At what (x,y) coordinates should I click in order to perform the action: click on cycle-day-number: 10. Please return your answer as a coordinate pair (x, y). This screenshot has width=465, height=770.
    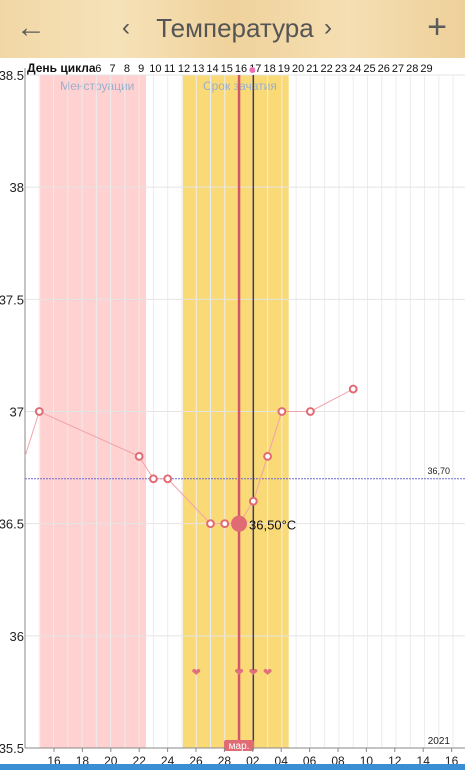
    Looking at the image, I should click on (155, 69).